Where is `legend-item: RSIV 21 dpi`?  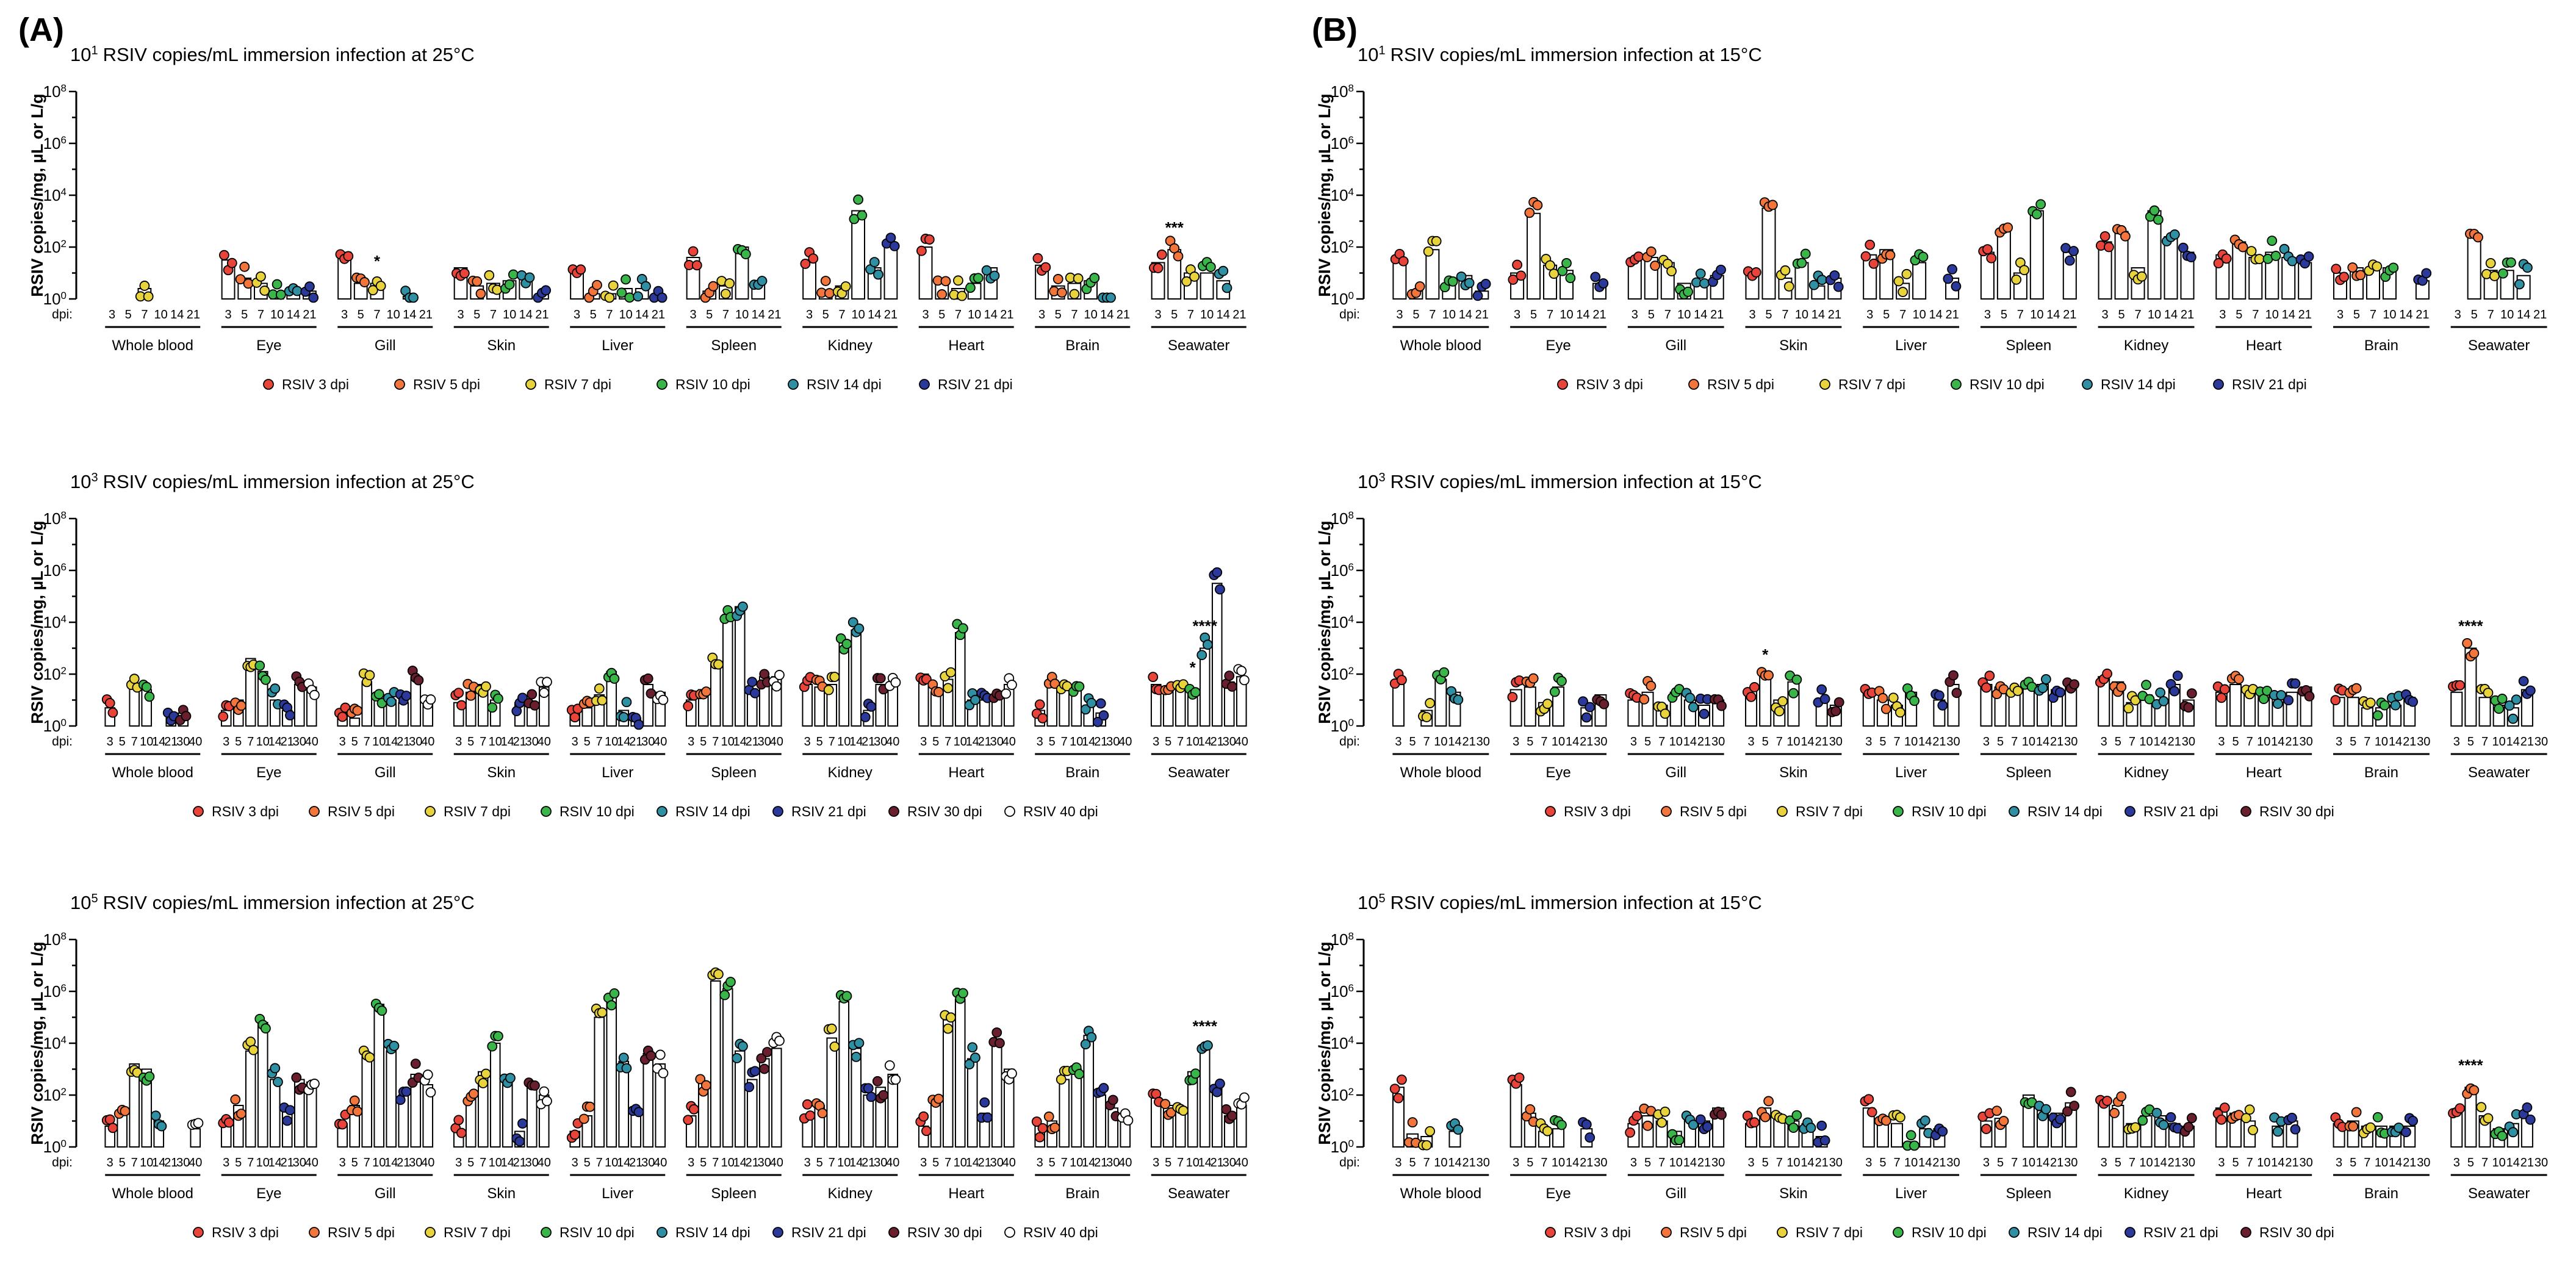
legend-item: RSIV 21 dpi is located at coordinates (966, 384).